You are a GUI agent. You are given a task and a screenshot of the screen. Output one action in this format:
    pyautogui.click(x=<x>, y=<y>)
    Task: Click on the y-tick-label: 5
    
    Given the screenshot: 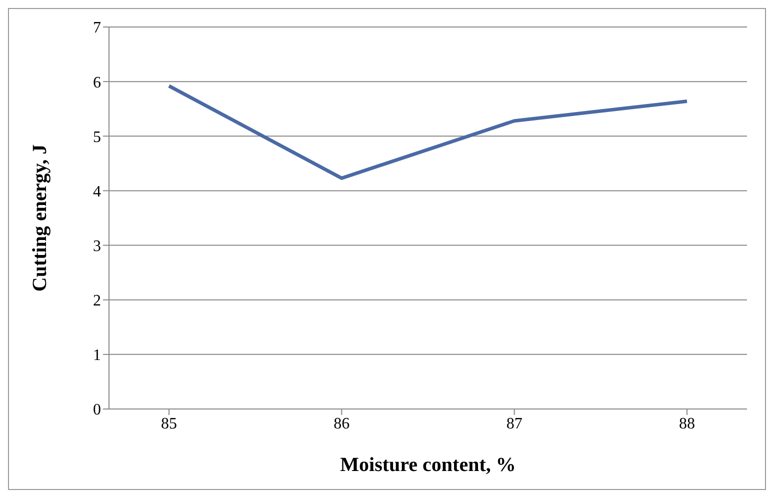 What is the action you would take?
    pyautogui.click(x=97, y=137)
    